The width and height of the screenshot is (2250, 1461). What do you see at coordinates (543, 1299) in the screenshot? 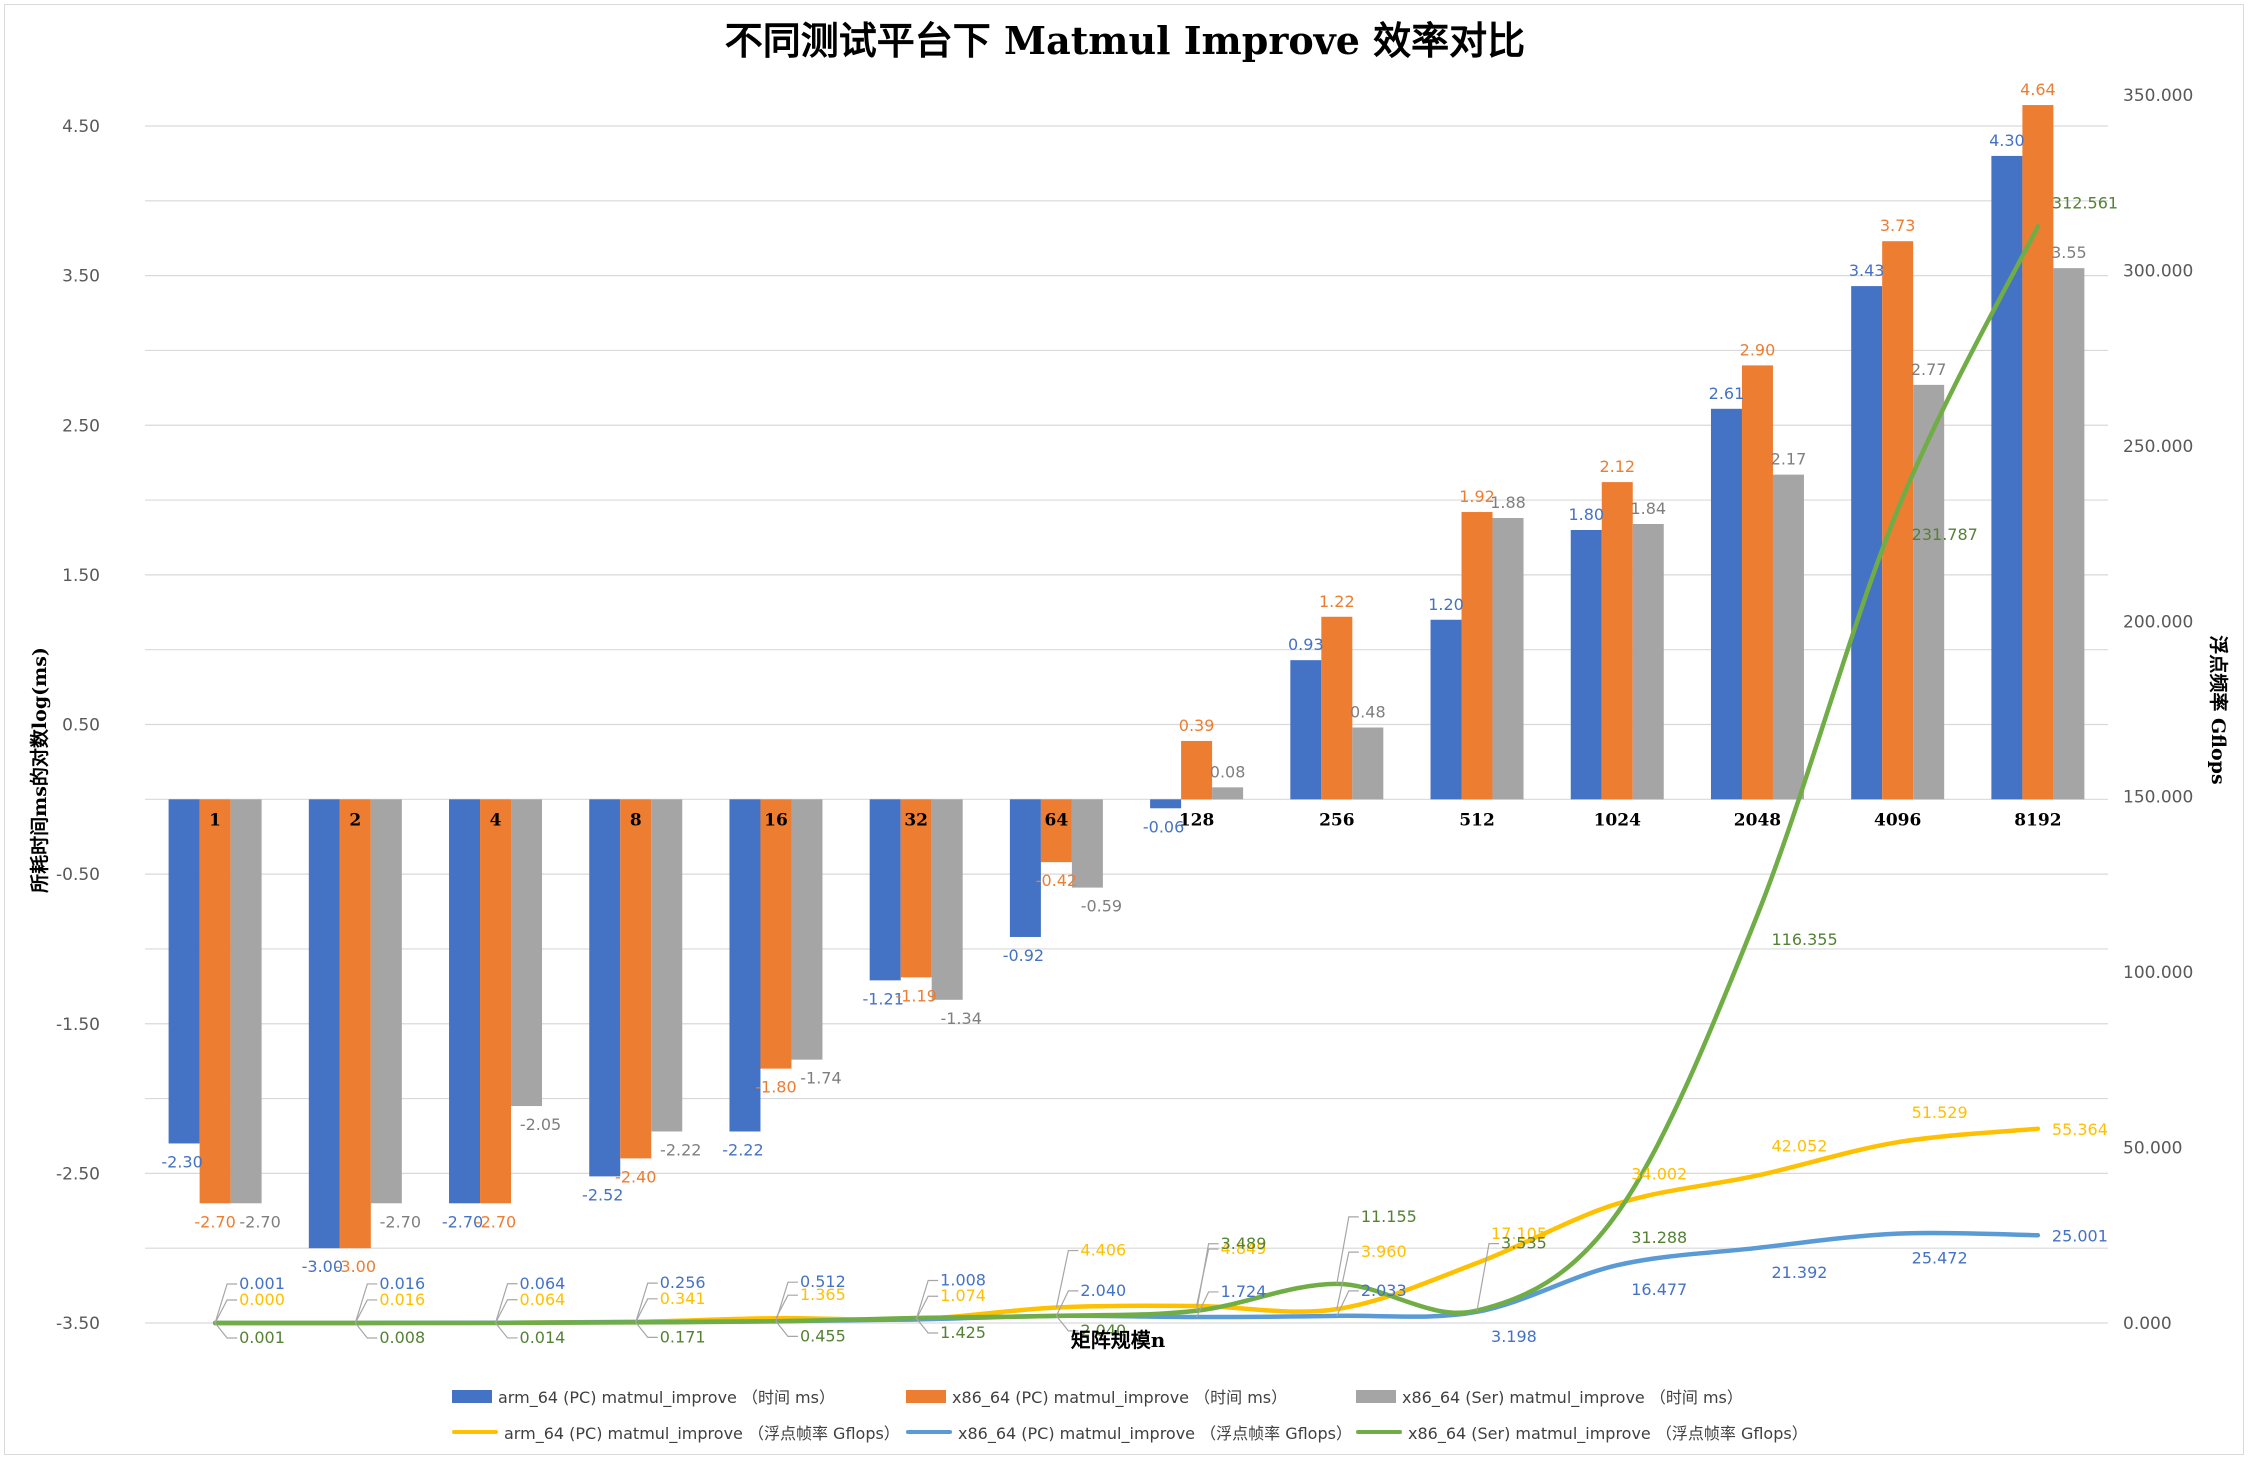
I see `line-data-label: 0.064` at bounding box center [543, 1299].